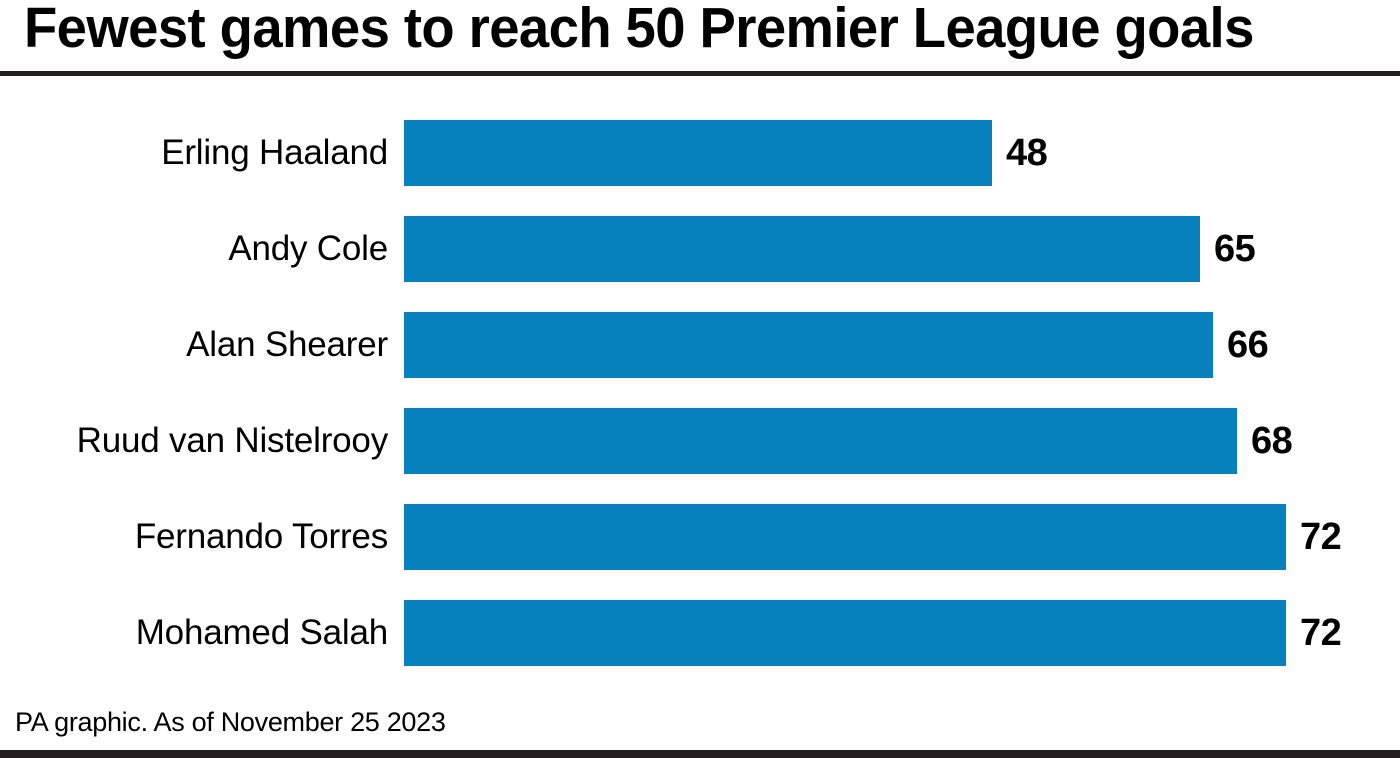  I want to click on chart-row: Andy Cole 65, so click(700, 249).